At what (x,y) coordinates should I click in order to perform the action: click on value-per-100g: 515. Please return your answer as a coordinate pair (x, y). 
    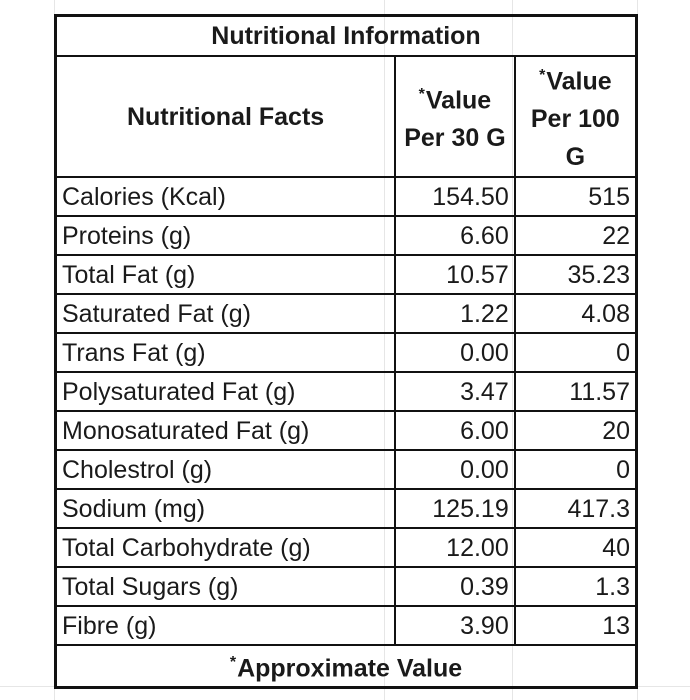
    Looking at the image, I should click on (575, 197).